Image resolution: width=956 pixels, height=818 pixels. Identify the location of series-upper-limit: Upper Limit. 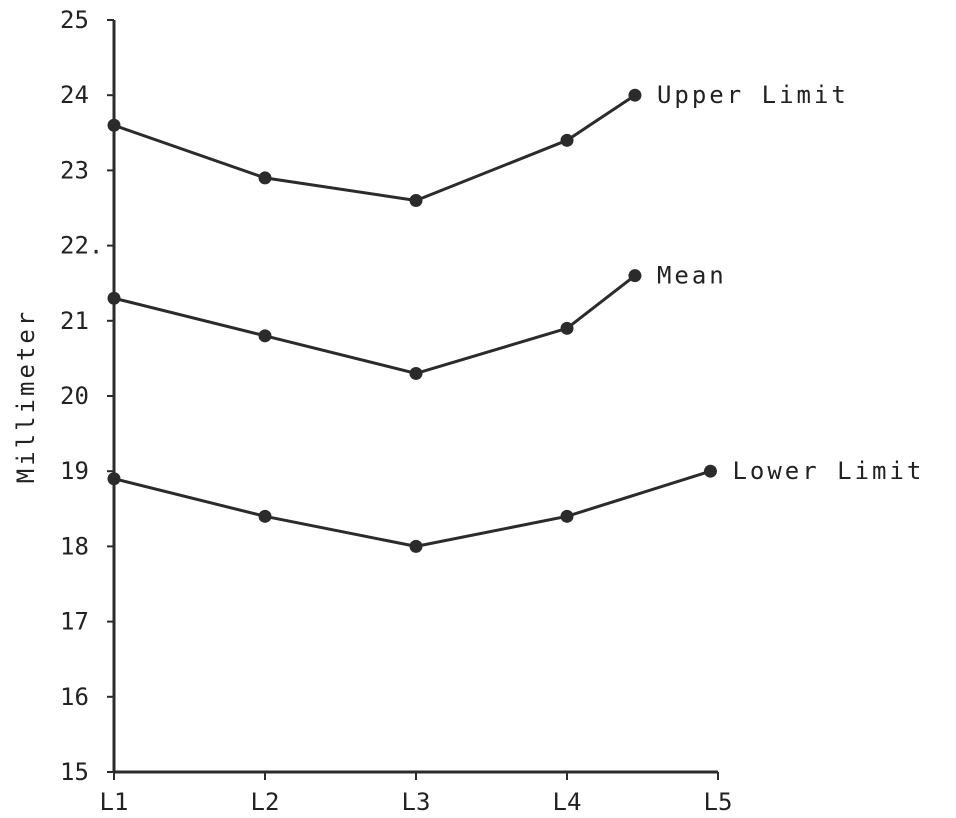
(478, 144).